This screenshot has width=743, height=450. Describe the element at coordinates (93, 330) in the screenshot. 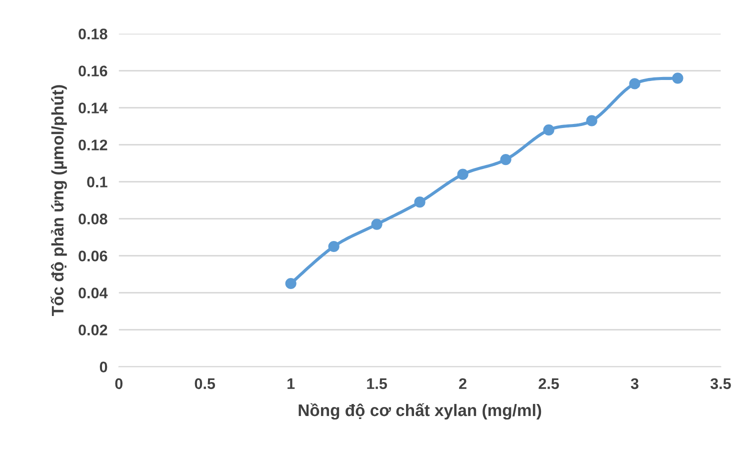

I see `y-tick-label: 0.02` at that location.